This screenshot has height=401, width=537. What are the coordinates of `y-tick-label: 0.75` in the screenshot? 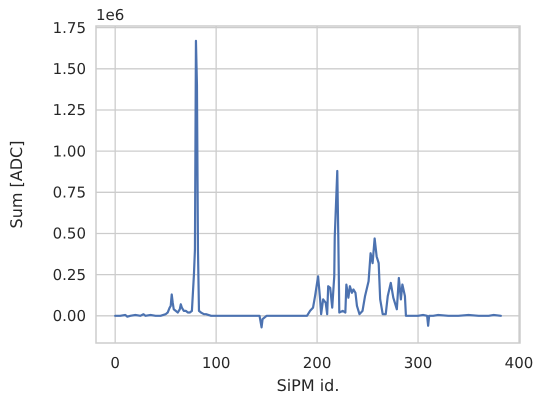 It's located at (69, 193).